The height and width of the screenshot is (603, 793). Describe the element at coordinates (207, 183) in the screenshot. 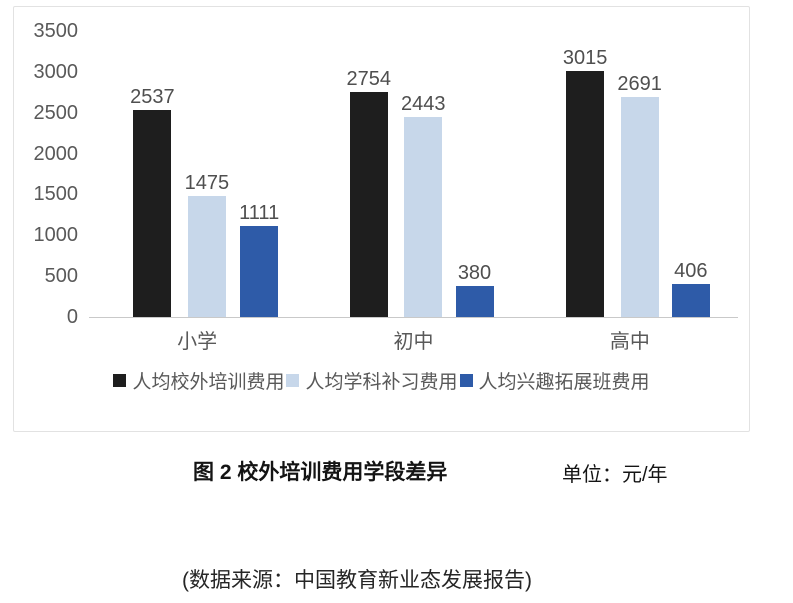

I see `bar-value-label: 1475` at that location.